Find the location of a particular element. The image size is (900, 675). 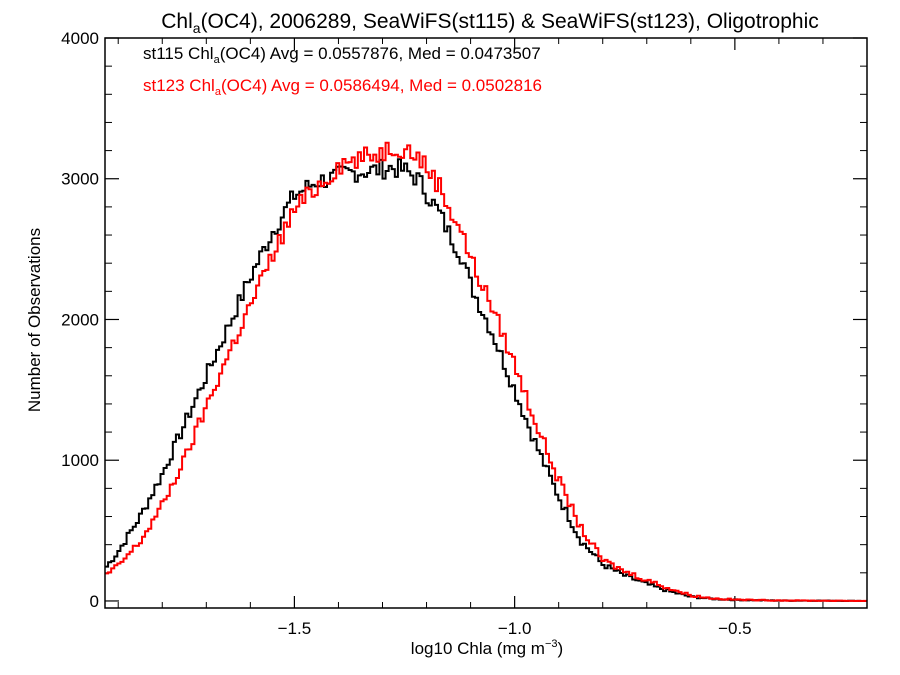

legend-st115-prefix: st115 Chl is located at coordinates (178, 53).